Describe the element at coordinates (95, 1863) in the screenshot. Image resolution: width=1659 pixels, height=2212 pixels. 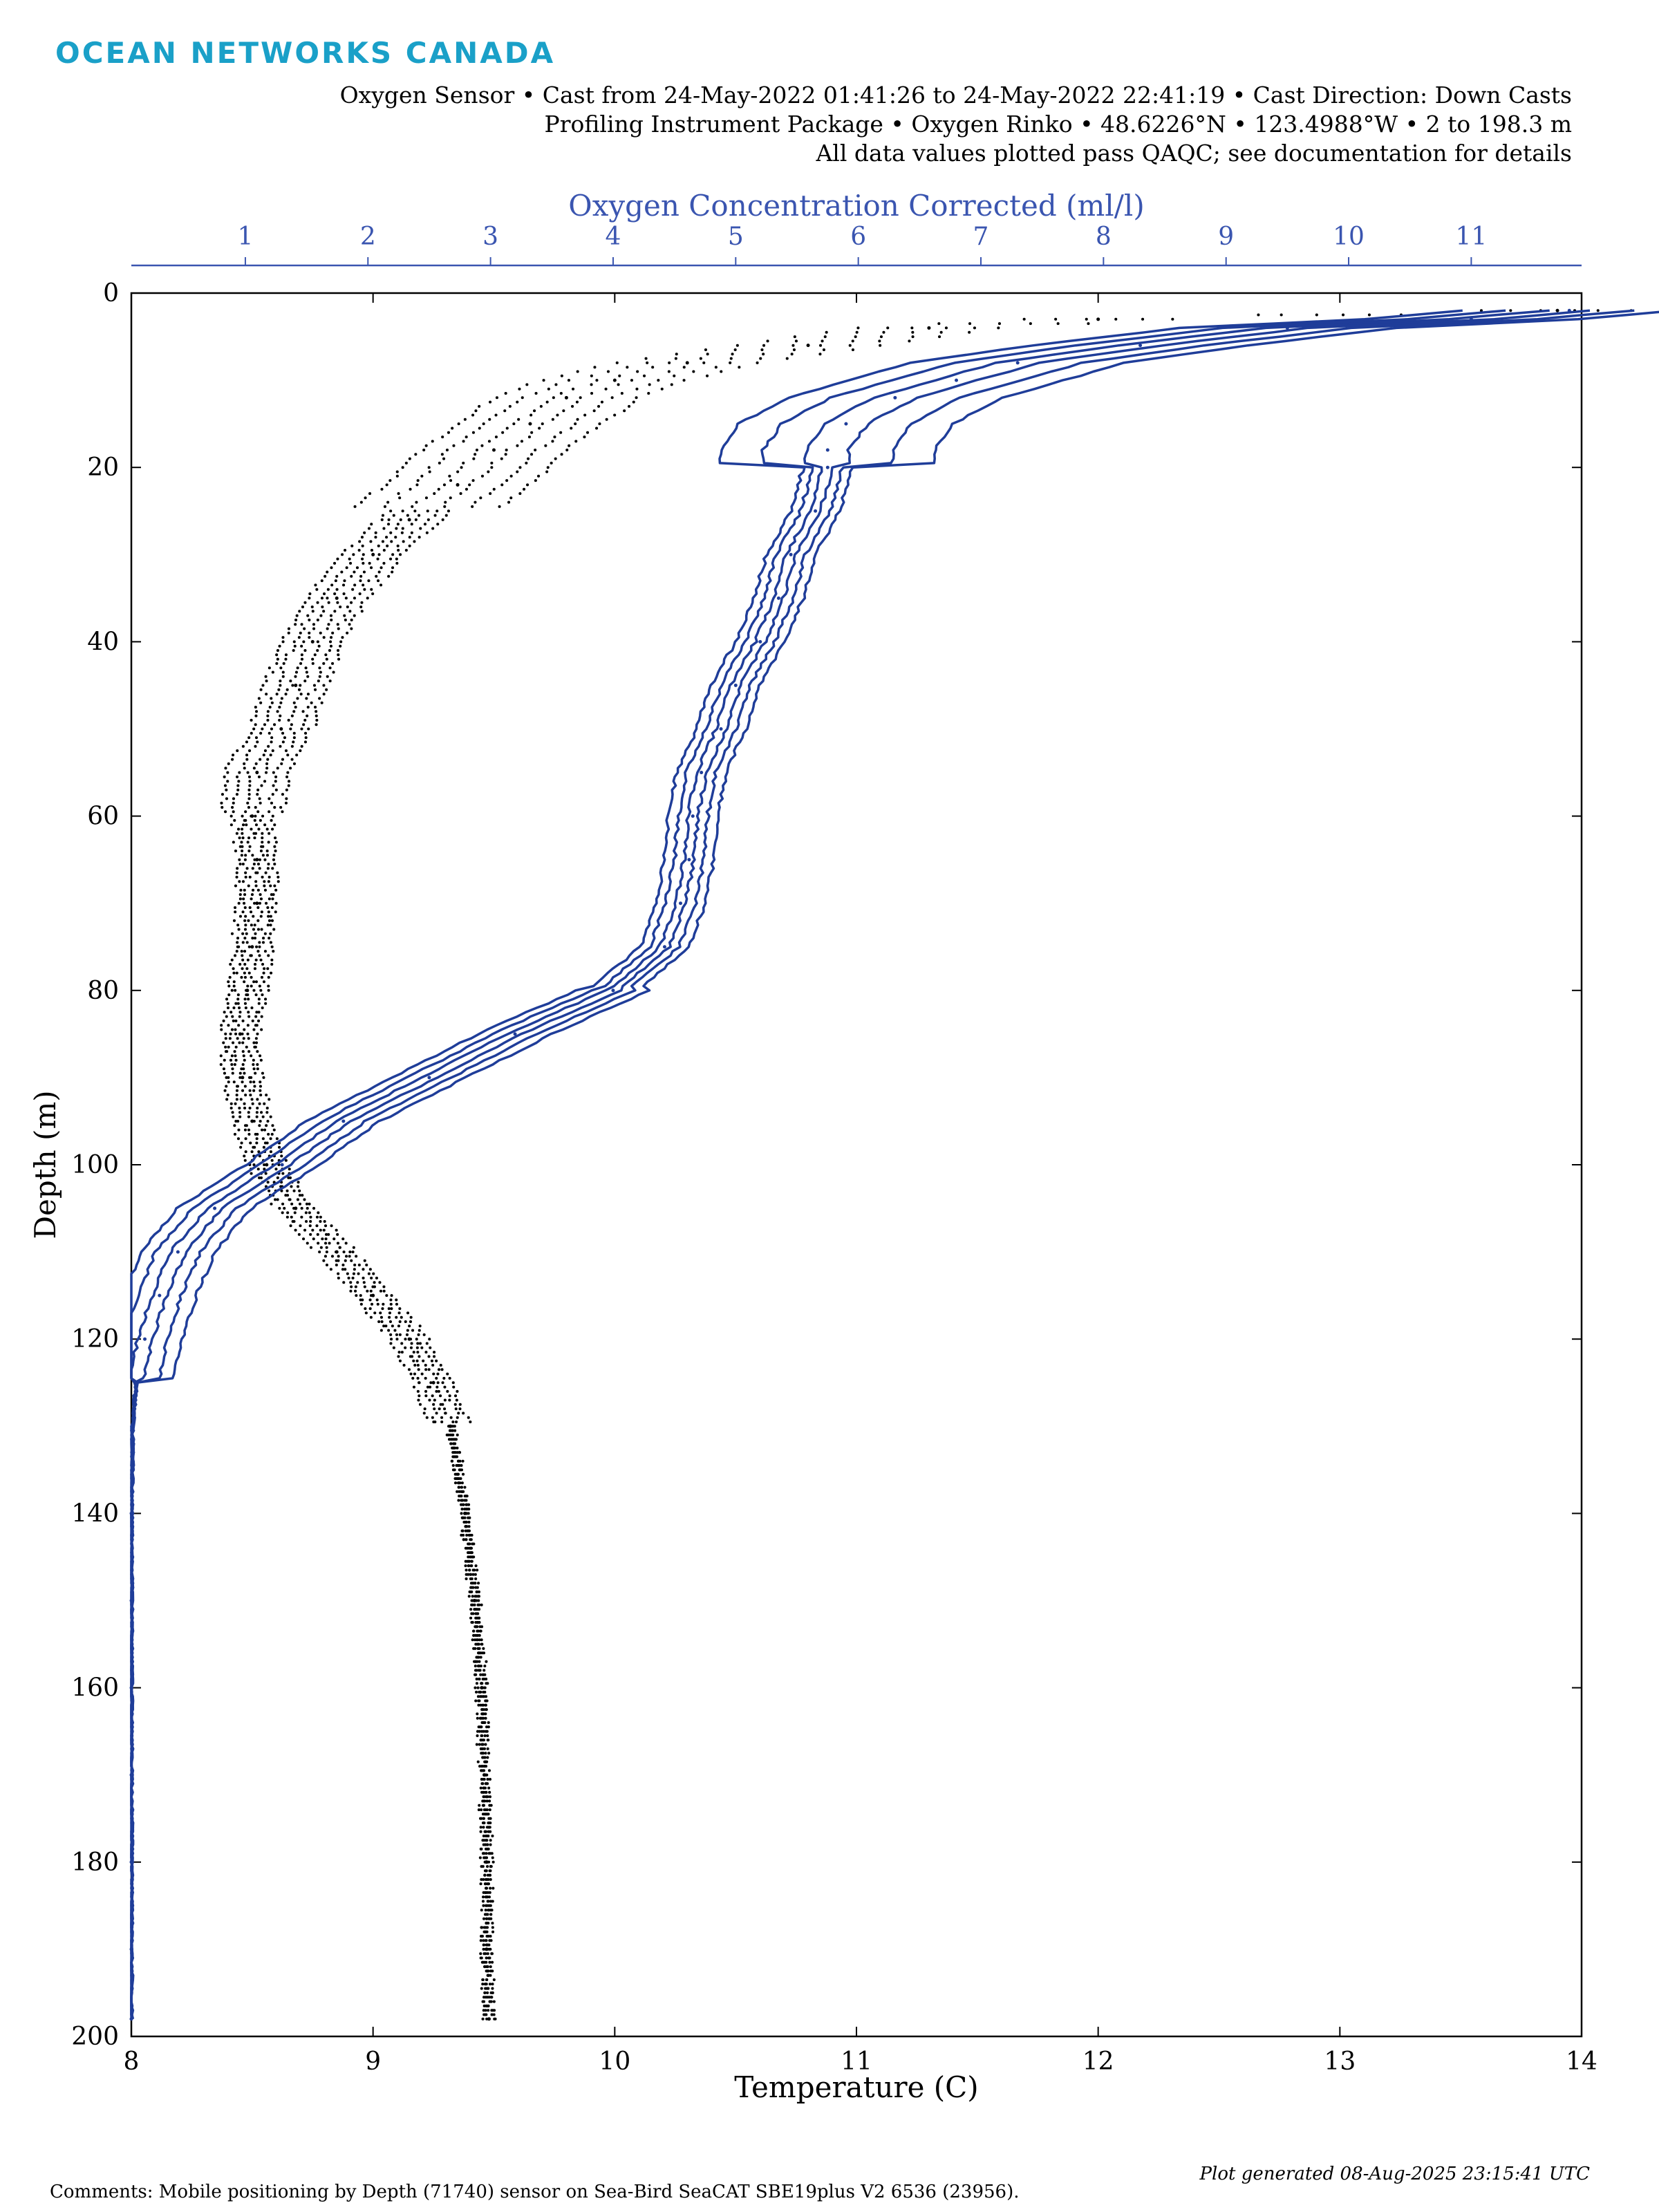
I see `y-tick-label: 180` at that location.